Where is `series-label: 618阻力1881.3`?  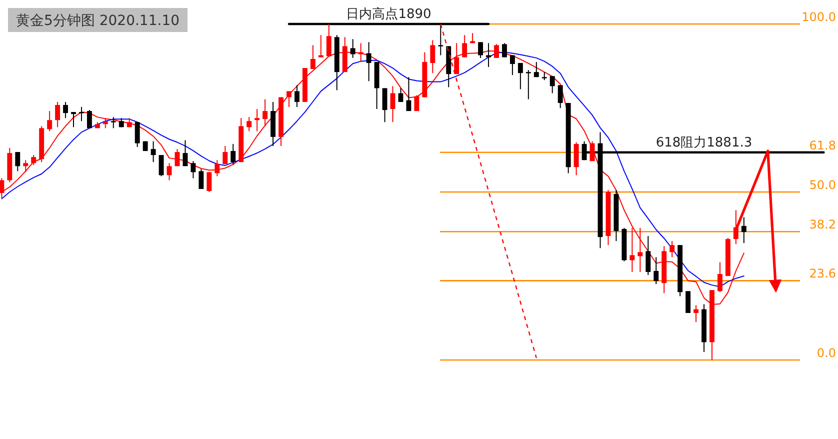 series-label: 618阻力1881.3 is located at coordinates (704, 142).